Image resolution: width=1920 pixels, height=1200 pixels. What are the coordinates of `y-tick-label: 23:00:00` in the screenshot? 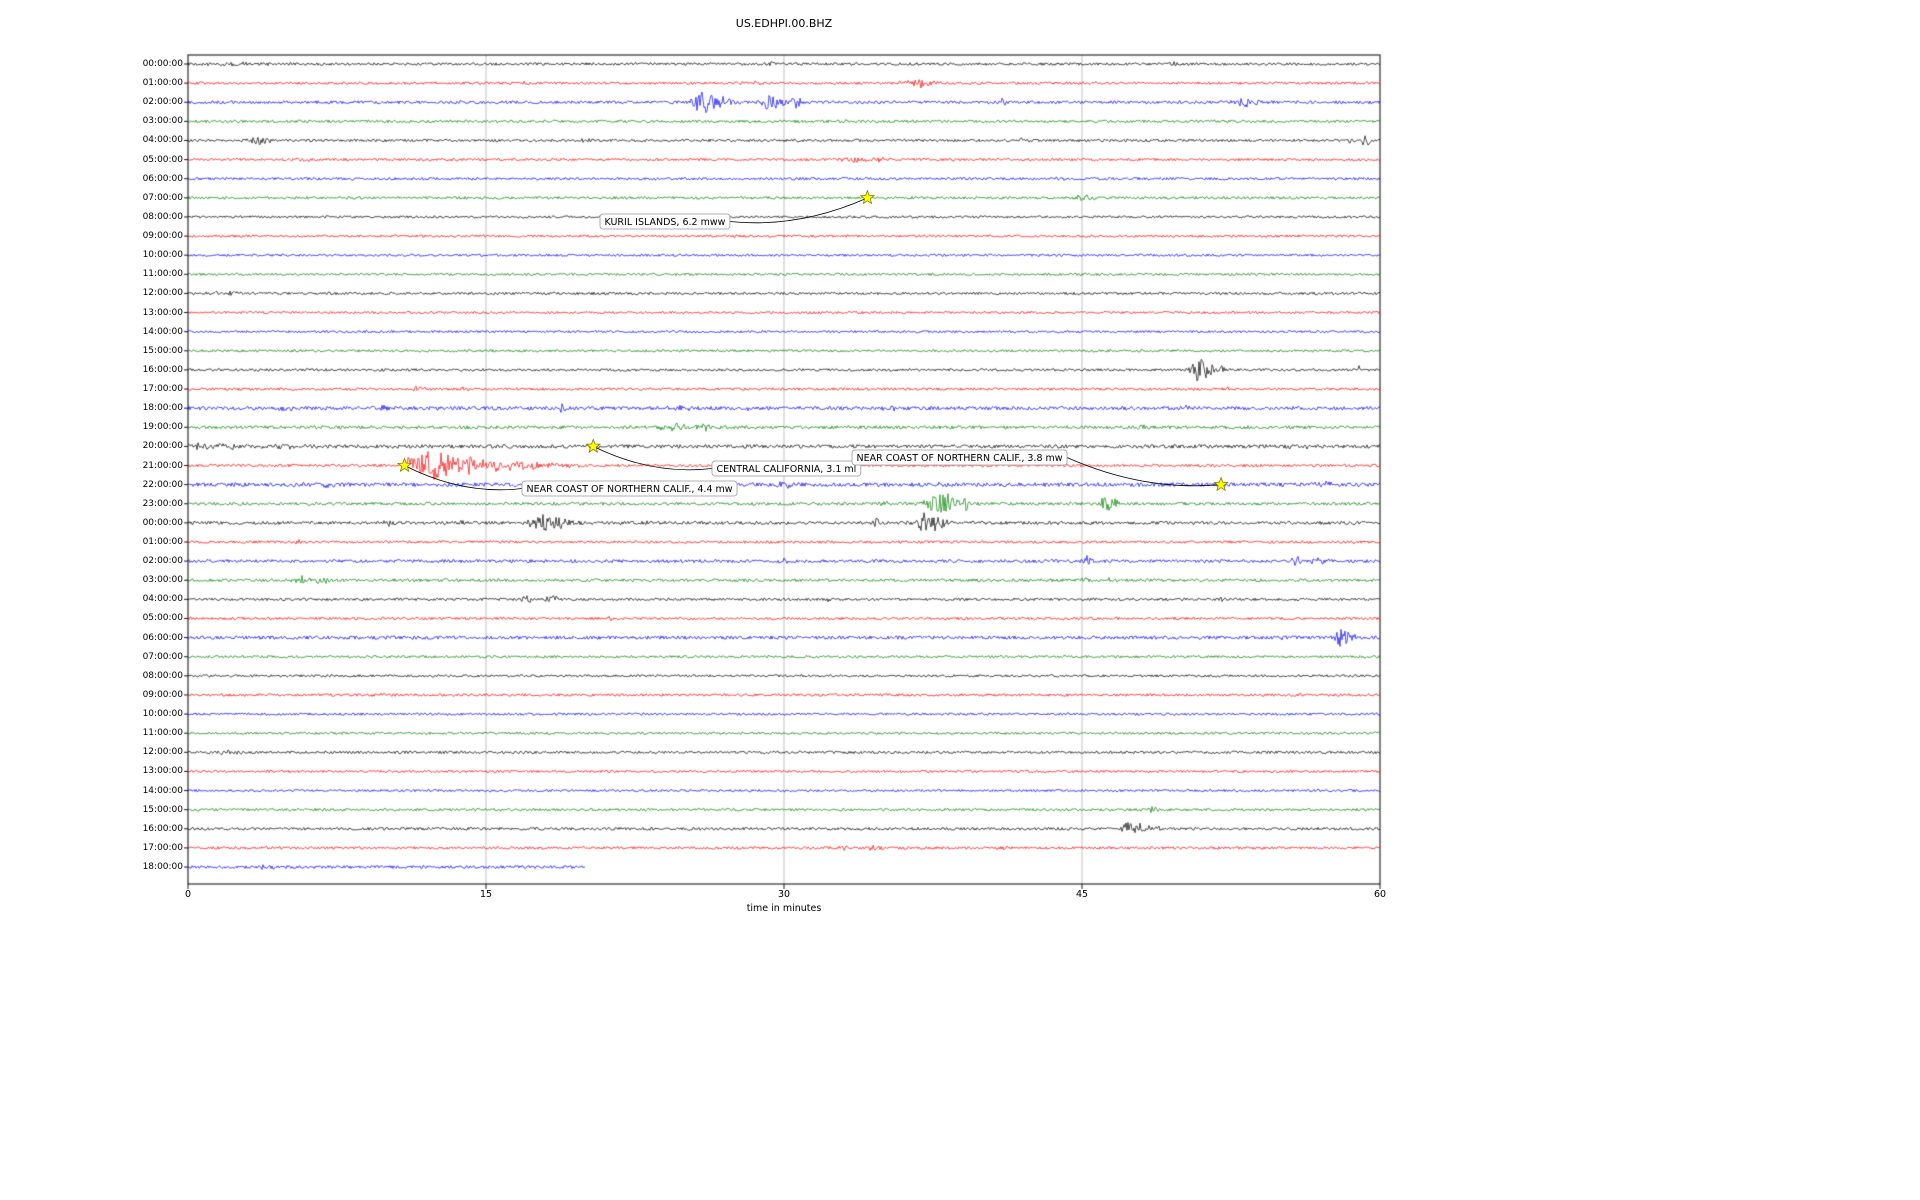 It's located at (162, 503).